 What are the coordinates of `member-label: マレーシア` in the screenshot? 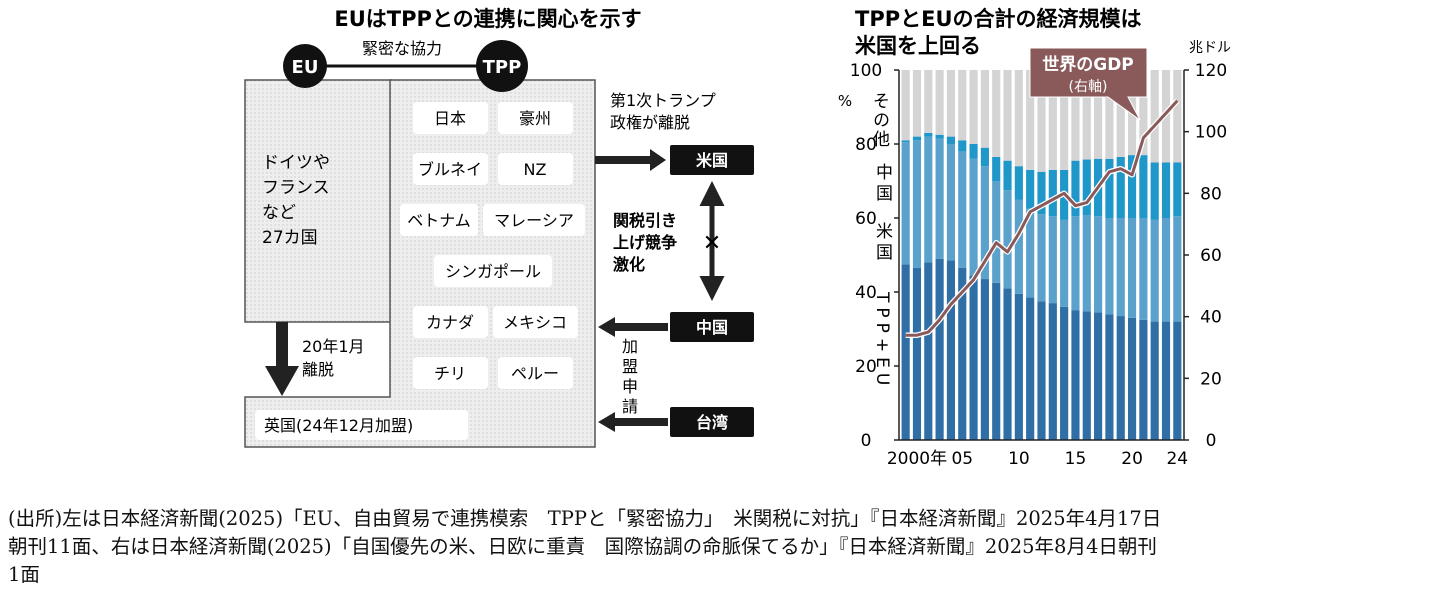 It's located at (534, 220).